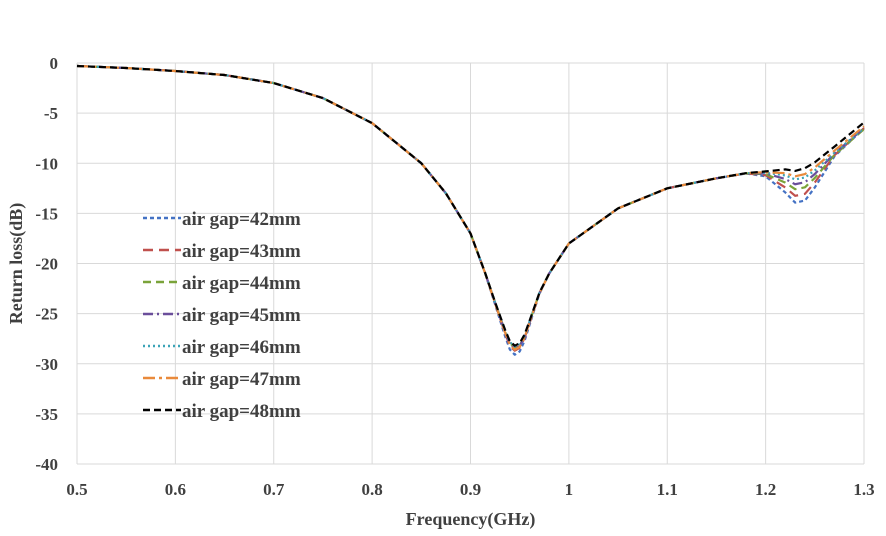 The image size is (886, 536). I want to click on legend-label: air gap=45mm, so click(241, 315).